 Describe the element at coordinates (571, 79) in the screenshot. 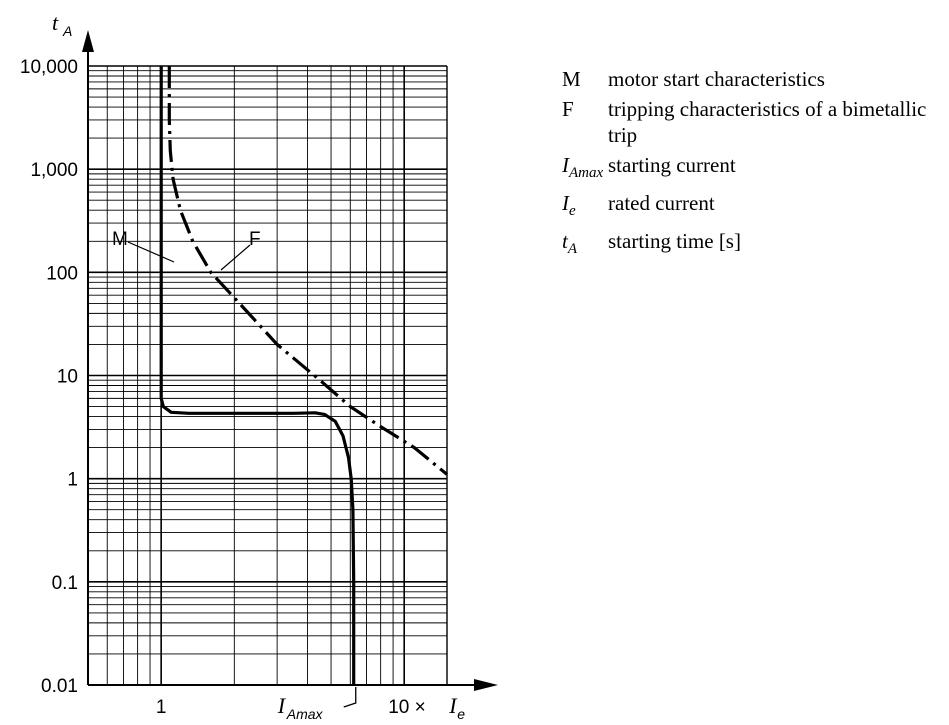

I see `legend-symbol: M` at that location.